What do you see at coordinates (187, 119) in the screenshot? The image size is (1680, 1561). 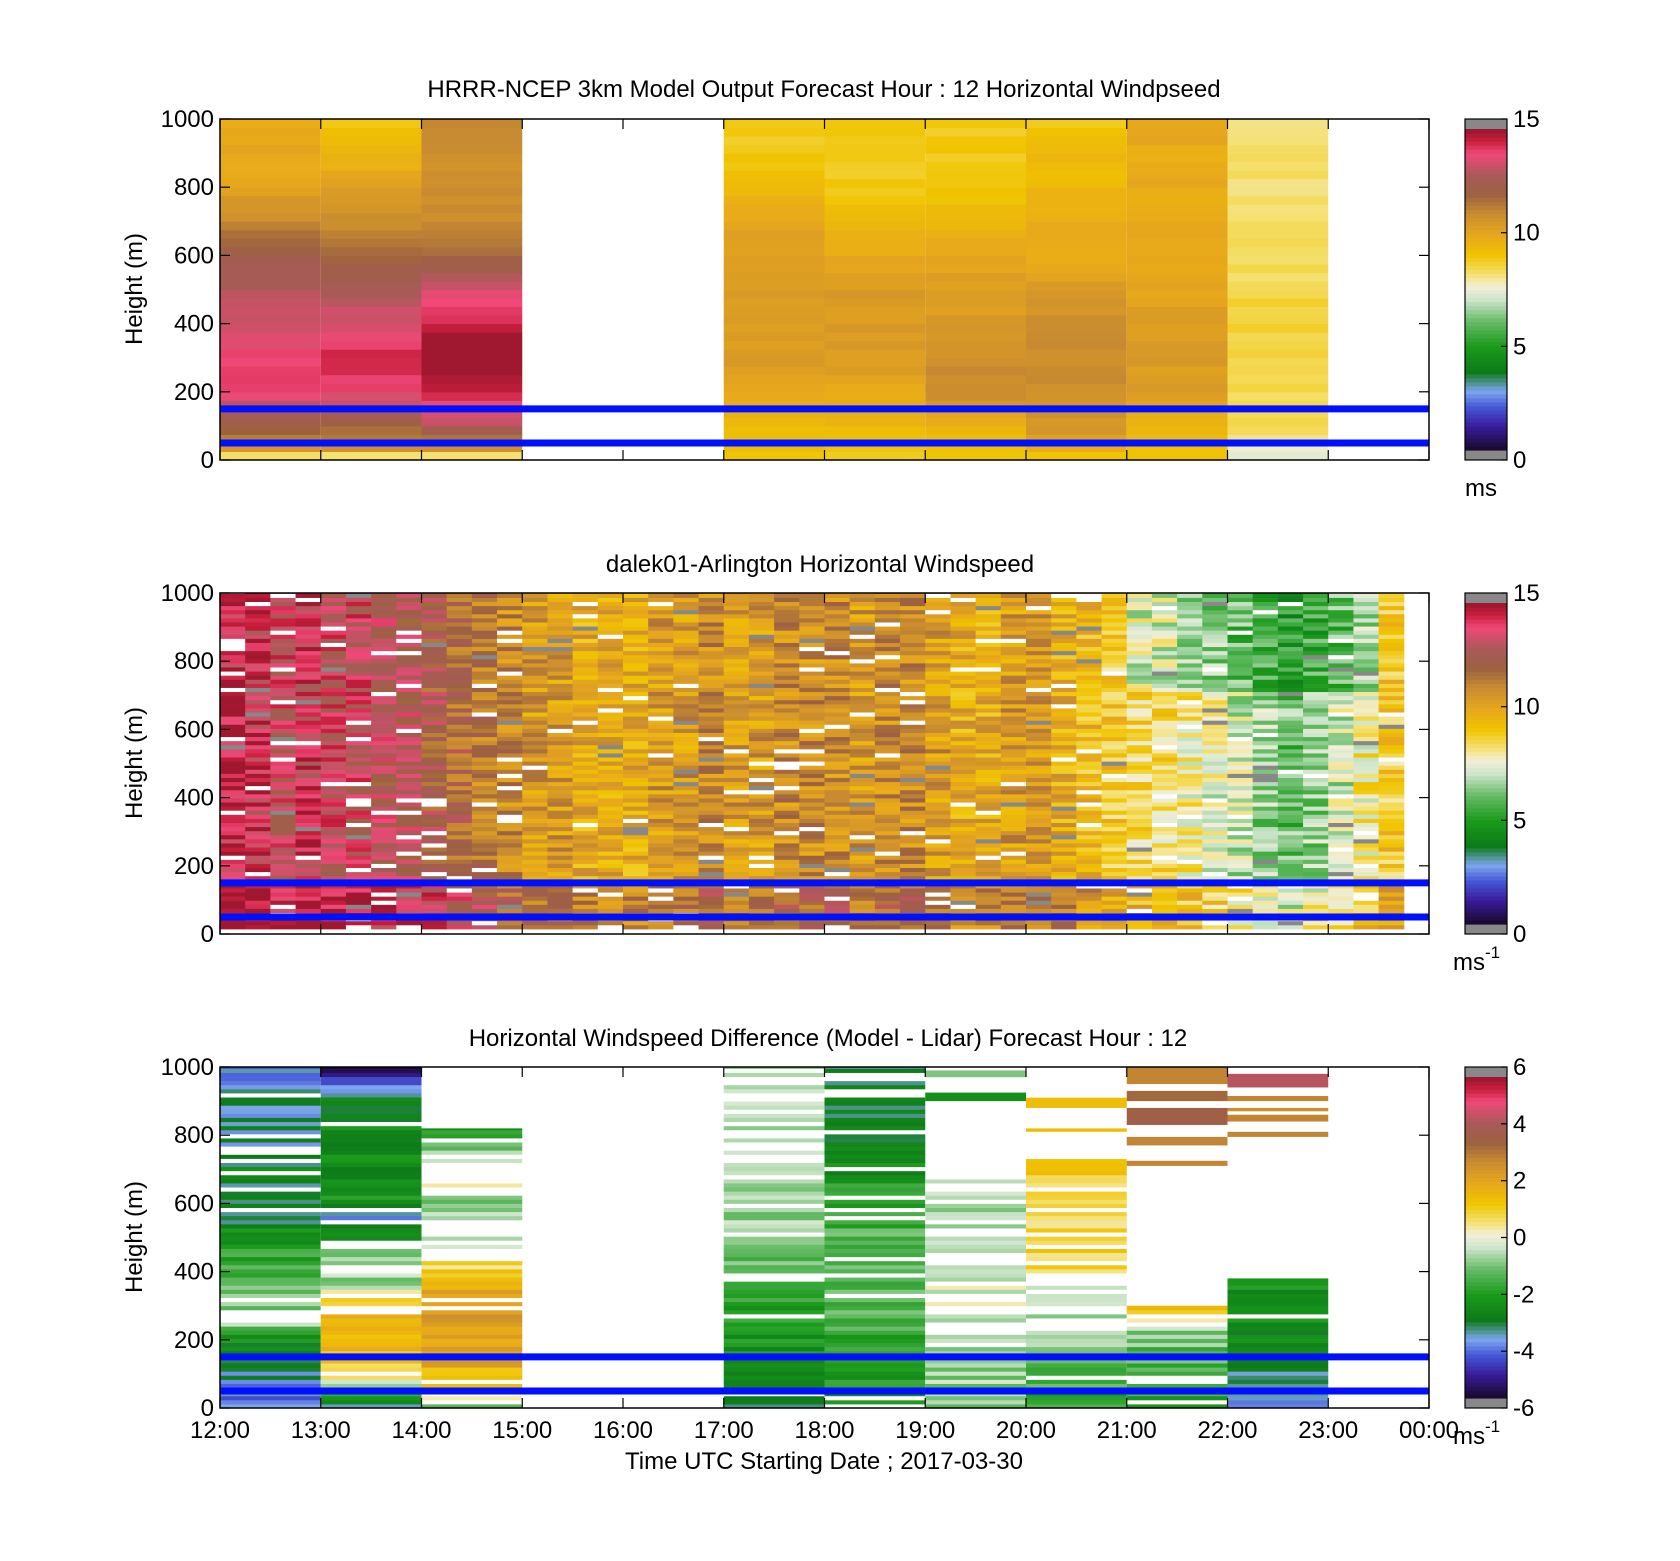 I see `y-tick-label: 1000` at bounding box center [187, 119].